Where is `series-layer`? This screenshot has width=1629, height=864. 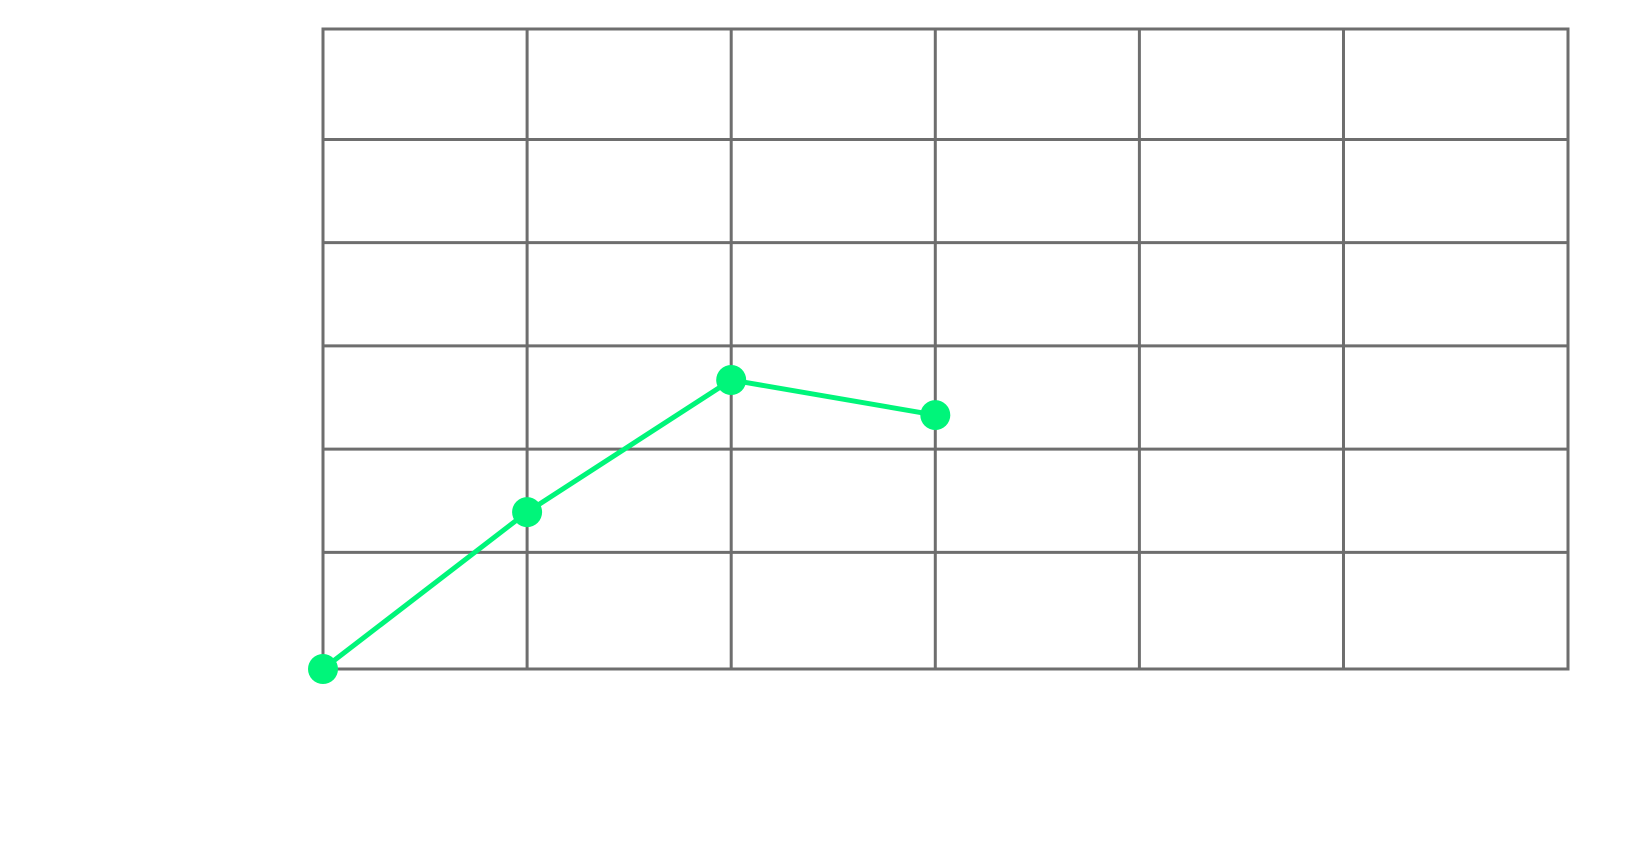
series-layer is located at coordinates (629, 524).